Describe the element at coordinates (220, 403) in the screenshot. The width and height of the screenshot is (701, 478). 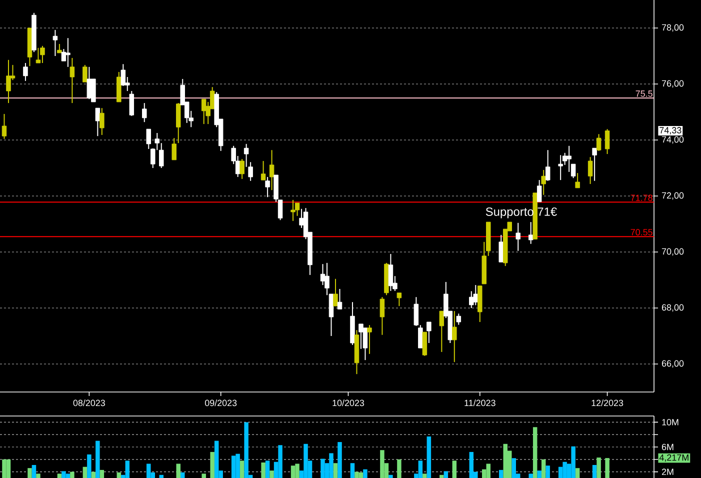
I see `x-tick-label: 09/2023` at that location.